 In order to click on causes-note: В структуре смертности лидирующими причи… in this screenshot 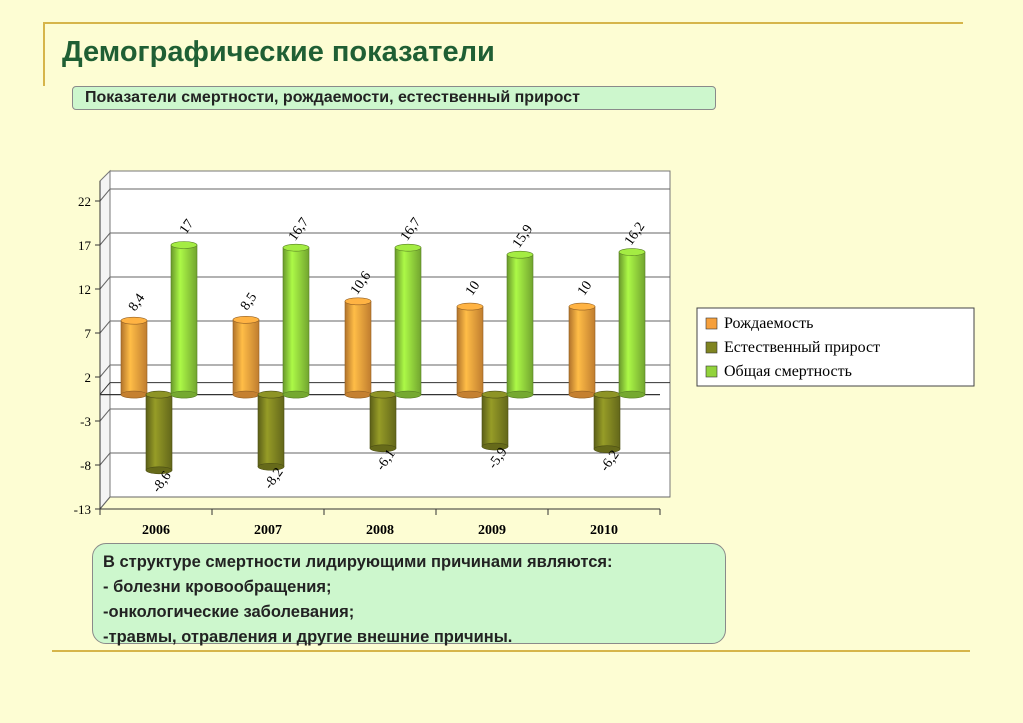, I will do `click(409, 594)`.